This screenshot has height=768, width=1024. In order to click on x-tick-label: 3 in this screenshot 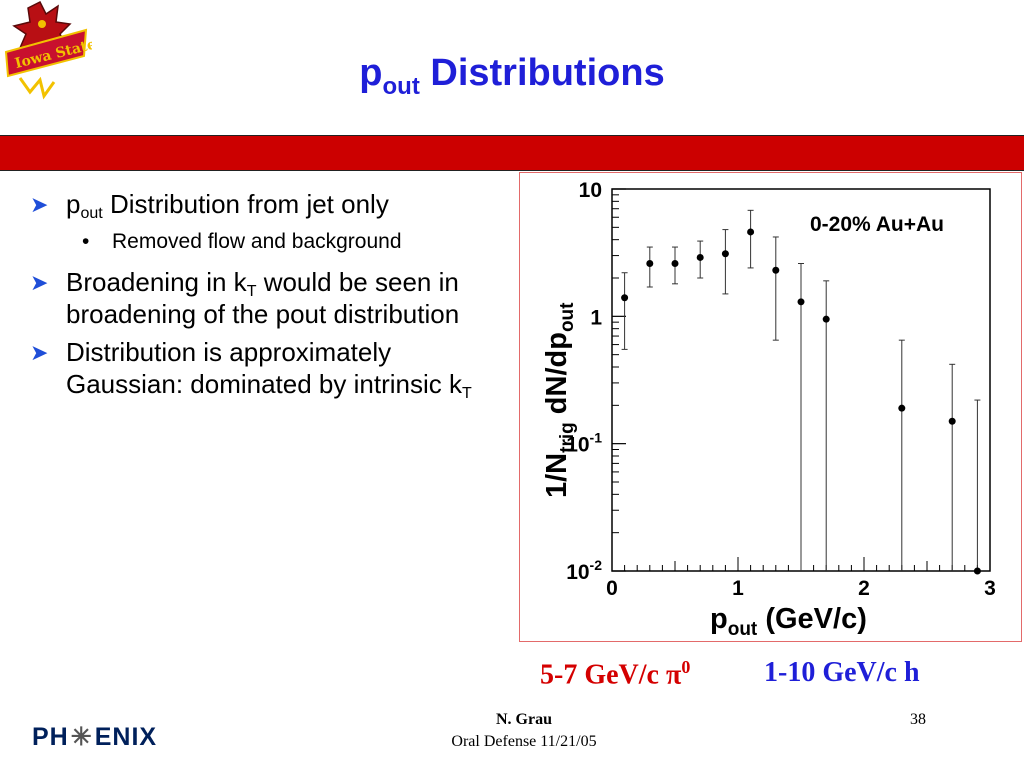, I will do `click(990, 588)`.